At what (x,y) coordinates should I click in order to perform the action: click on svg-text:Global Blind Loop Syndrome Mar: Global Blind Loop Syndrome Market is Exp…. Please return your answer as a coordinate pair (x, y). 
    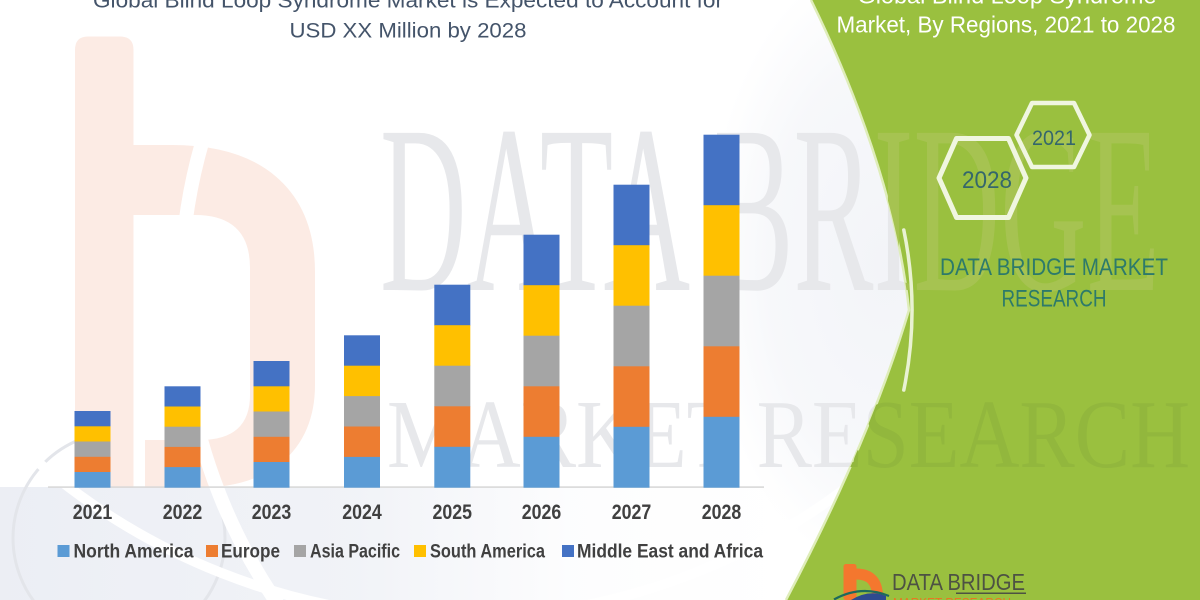
    Looking at the image, I should click on (408, 6).